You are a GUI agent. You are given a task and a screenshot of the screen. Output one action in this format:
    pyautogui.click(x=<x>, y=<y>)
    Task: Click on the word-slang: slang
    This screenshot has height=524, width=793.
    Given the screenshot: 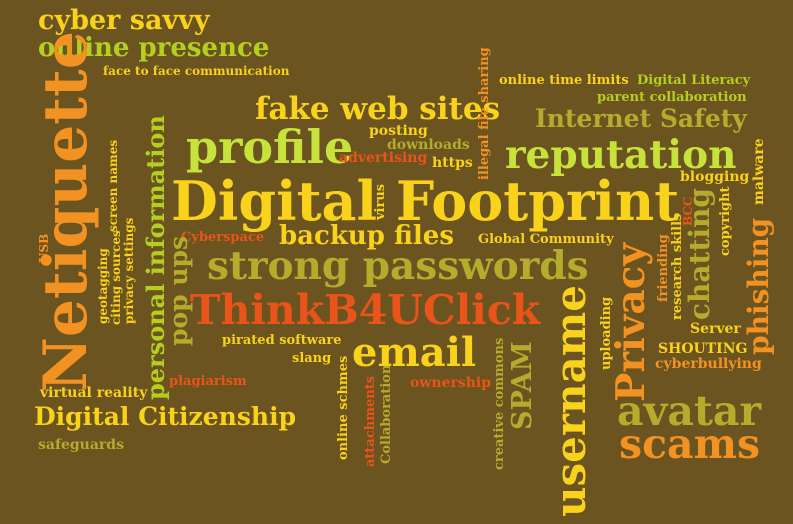 What is the action you would take?
    pyautogui.click(x=312, y=358)
    